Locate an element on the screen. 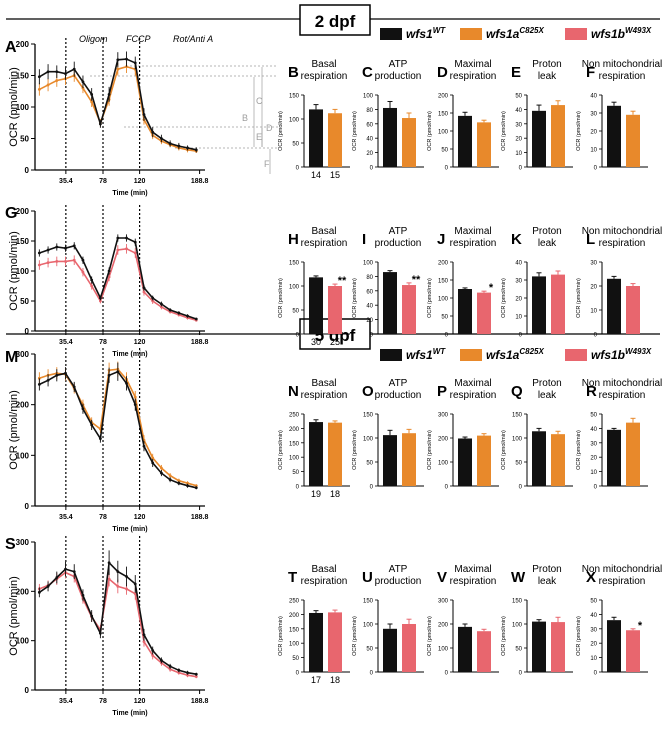  annot-letter-d: D is located at coordinates (269, 128).